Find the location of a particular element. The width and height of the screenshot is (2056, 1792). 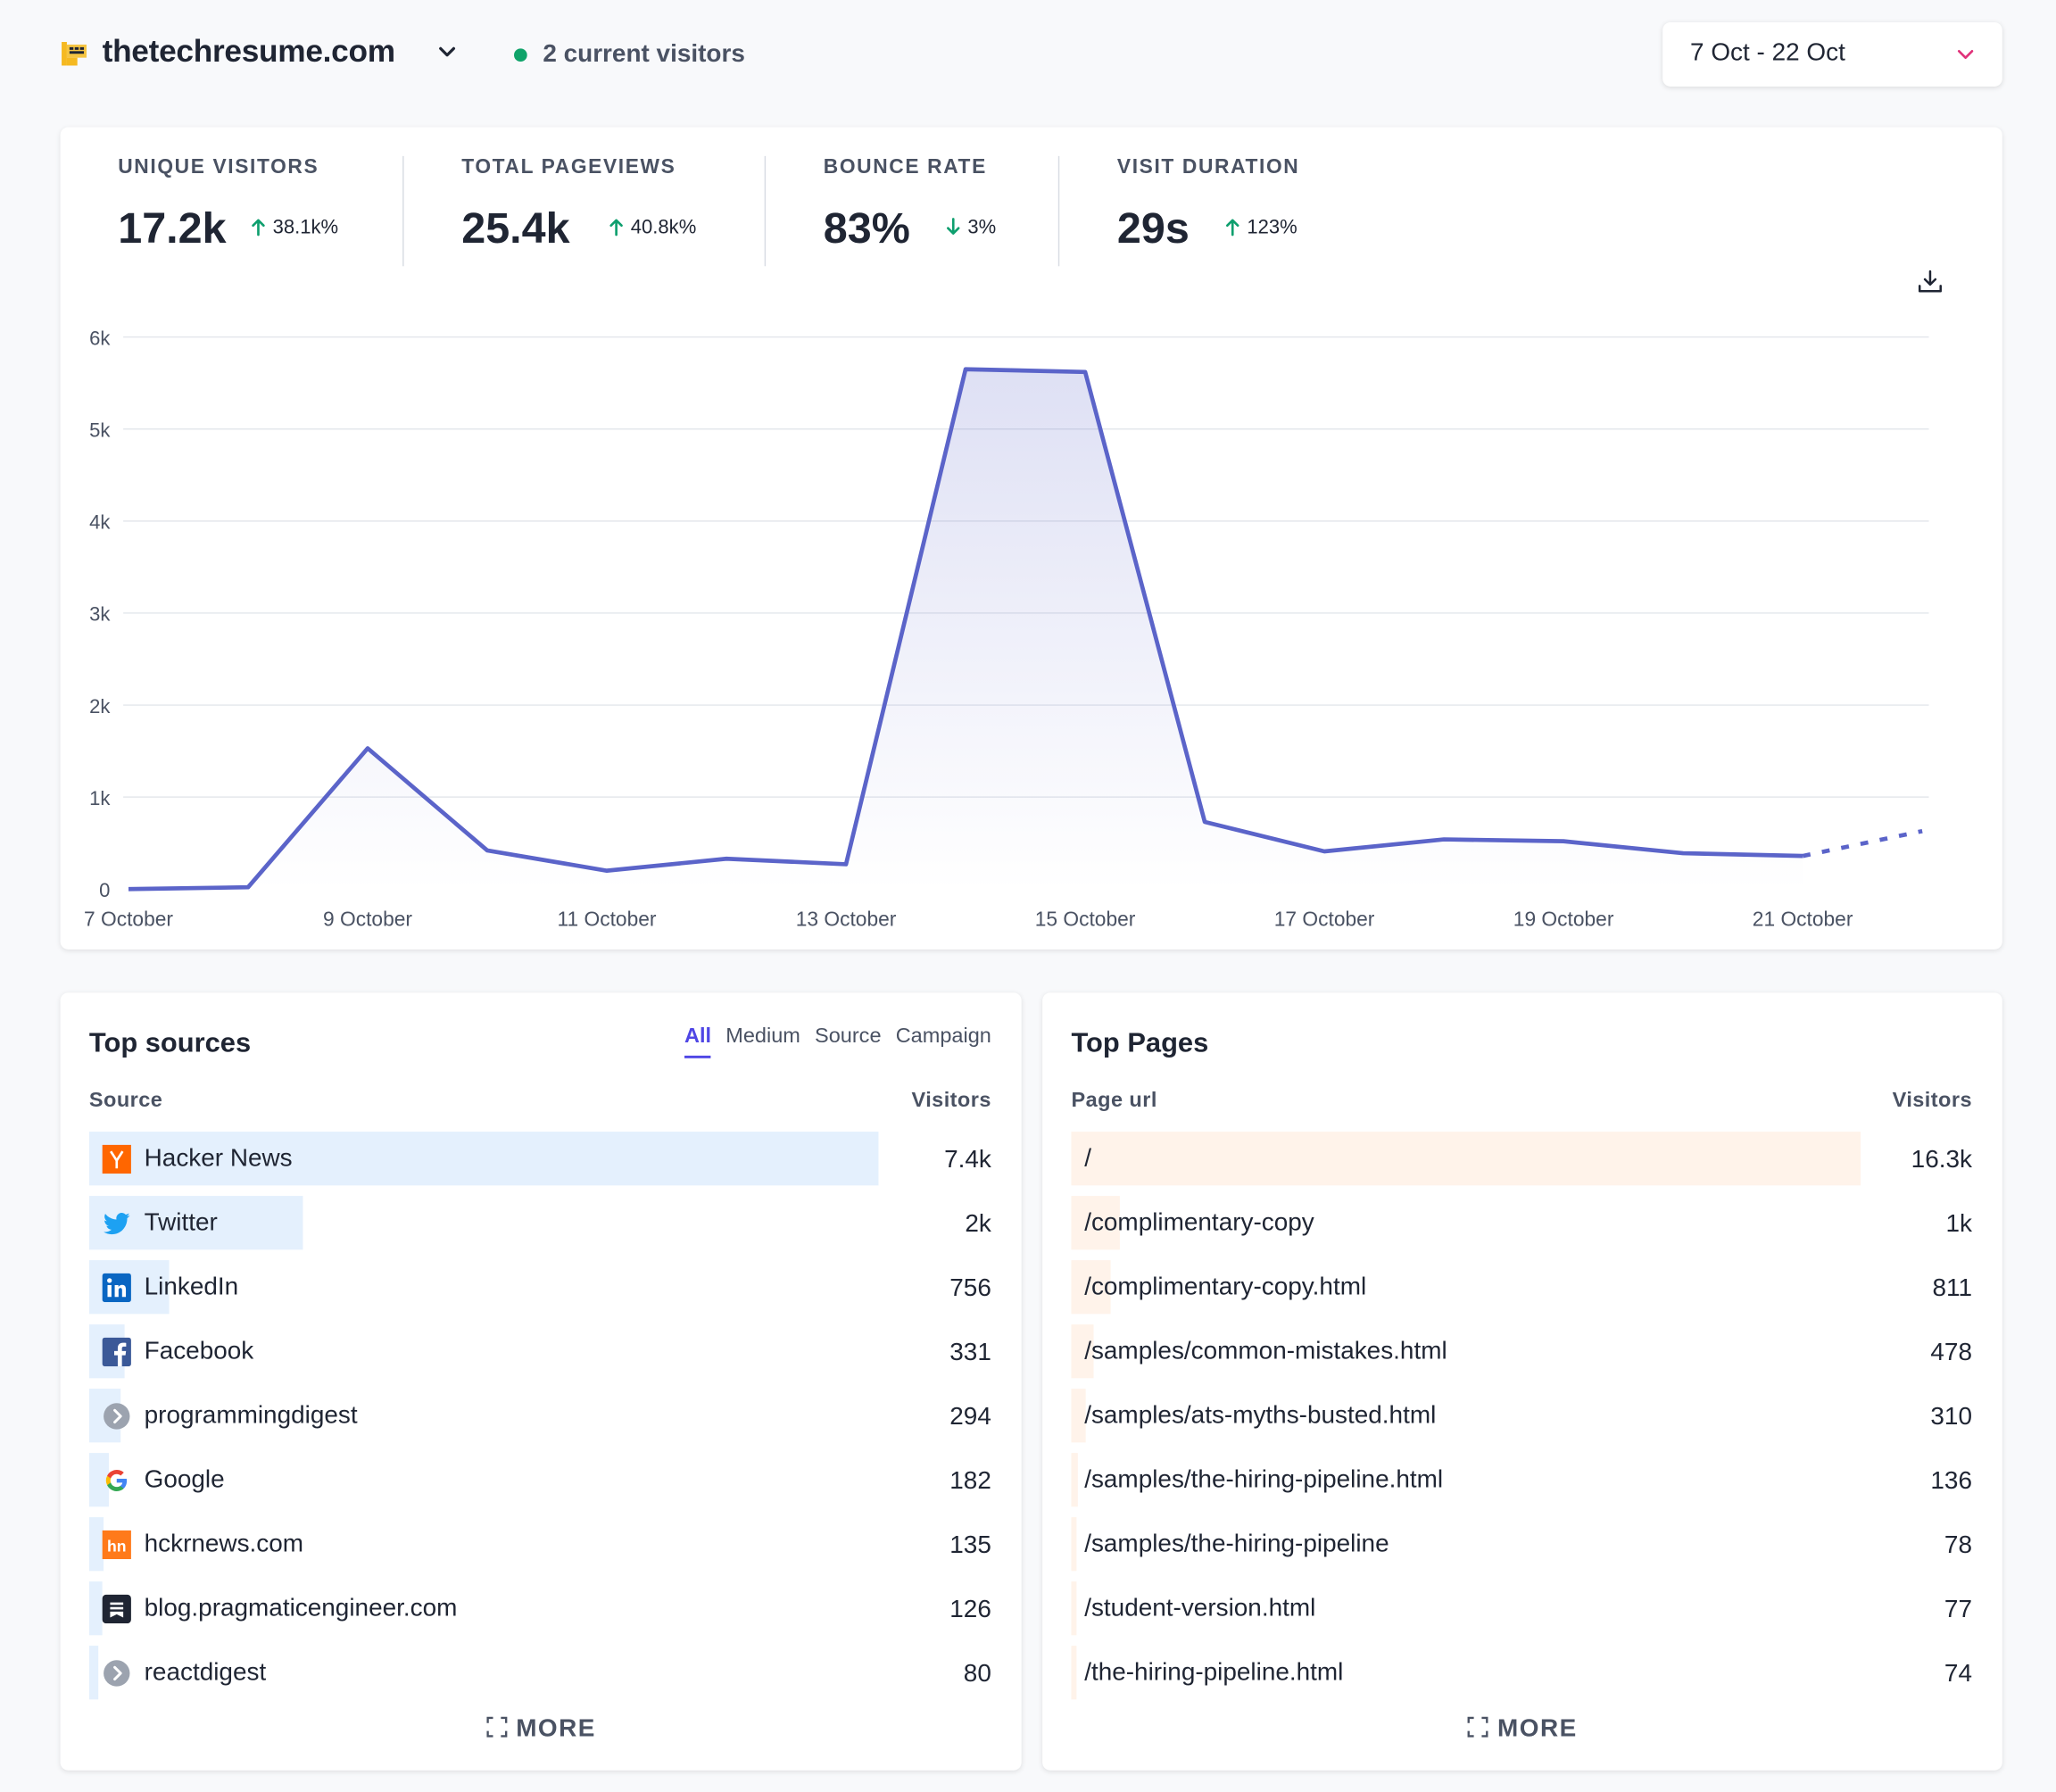

download-icon is located at coordinates (1930, 282).